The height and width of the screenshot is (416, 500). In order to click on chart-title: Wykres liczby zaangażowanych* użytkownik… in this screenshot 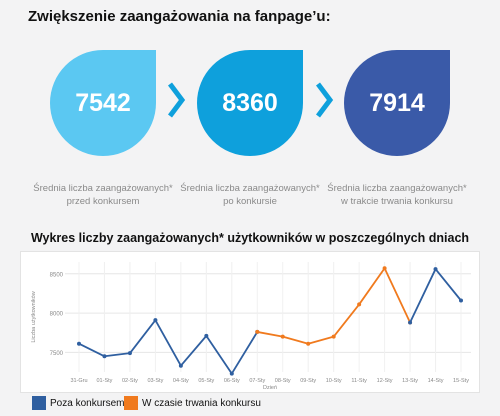, I will do `click(250, 238)`.